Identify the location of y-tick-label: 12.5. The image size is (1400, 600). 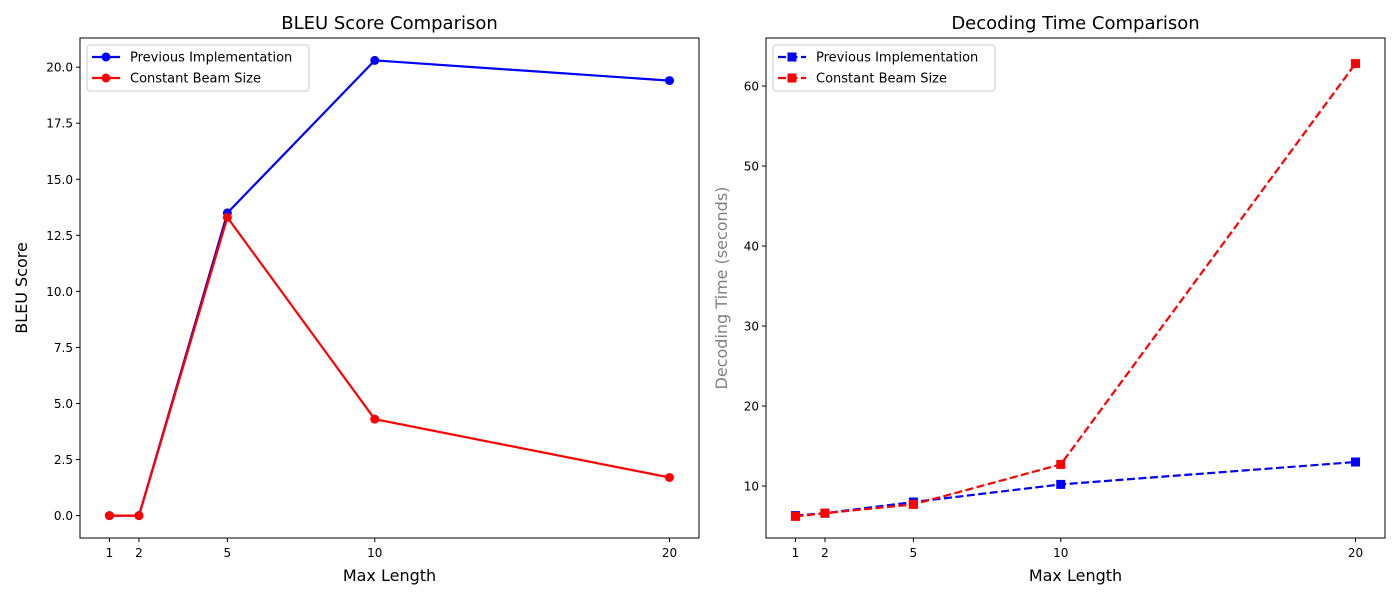
(59, 236).